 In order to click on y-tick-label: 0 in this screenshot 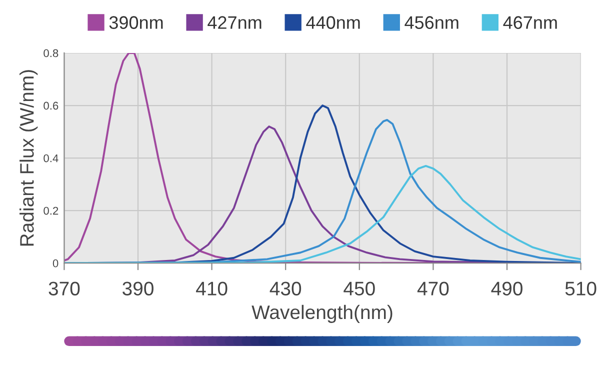, I will do `click(55, 263)`.